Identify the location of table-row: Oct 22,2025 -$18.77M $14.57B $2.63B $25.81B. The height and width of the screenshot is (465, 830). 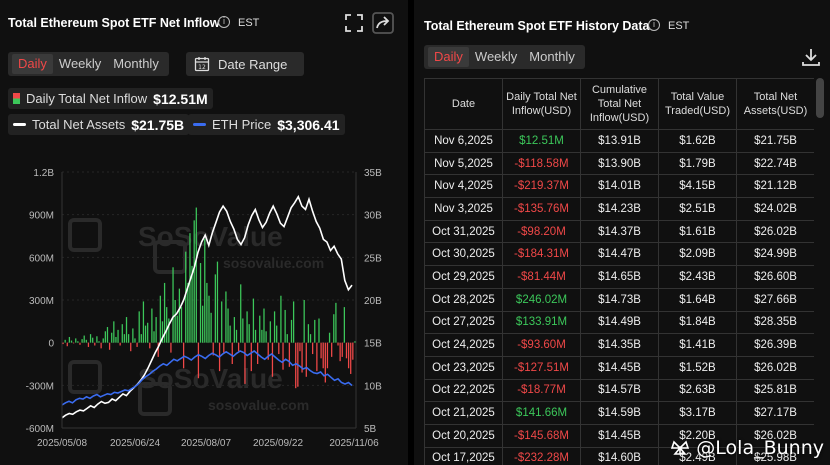
(619, 390).